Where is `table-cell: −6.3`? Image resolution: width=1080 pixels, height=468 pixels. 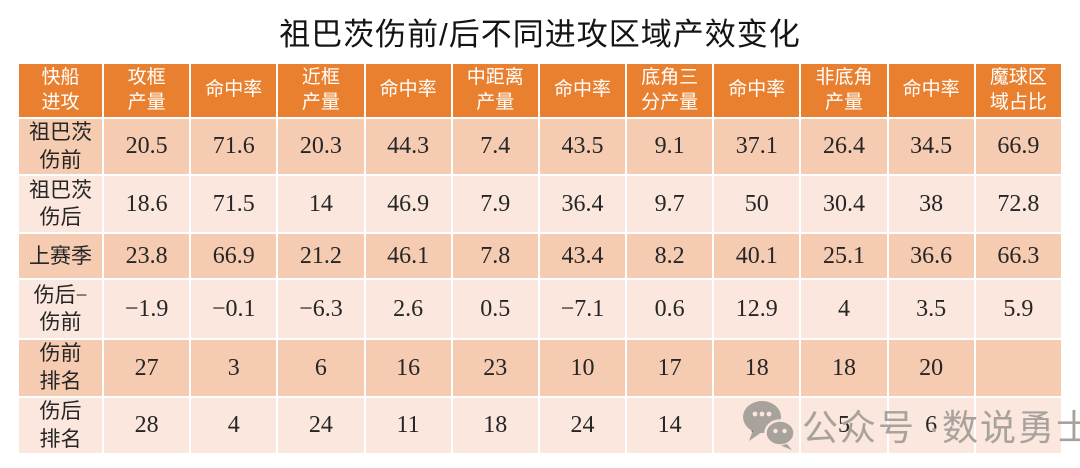 table-cell: −6.3 is located at coordinates (321, 309).